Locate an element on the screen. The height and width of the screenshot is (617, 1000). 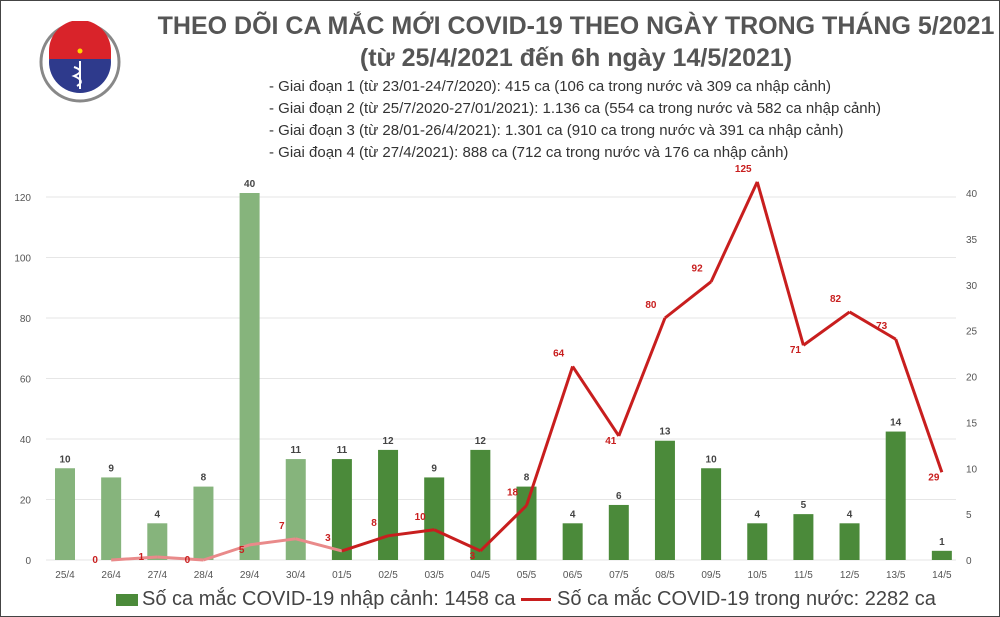
line-value-label: 80 is located at coordinates (651, 305).